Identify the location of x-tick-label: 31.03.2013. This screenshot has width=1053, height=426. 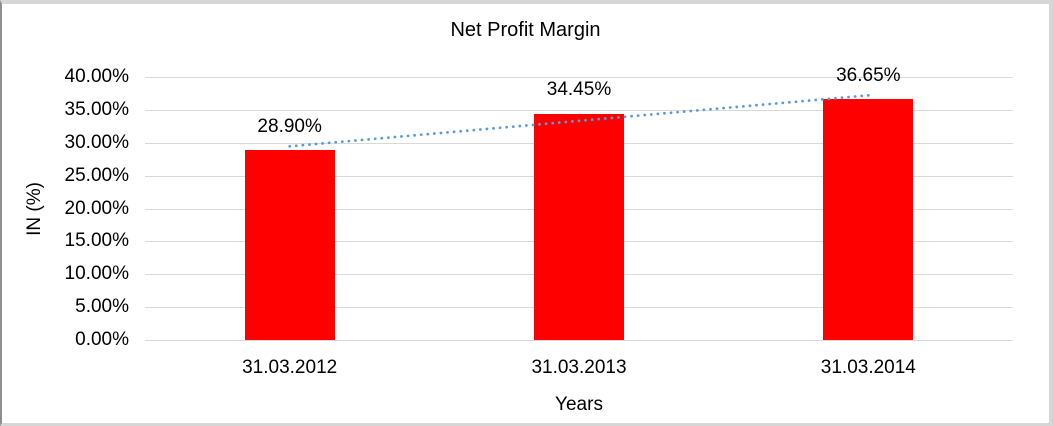
(579, 367).